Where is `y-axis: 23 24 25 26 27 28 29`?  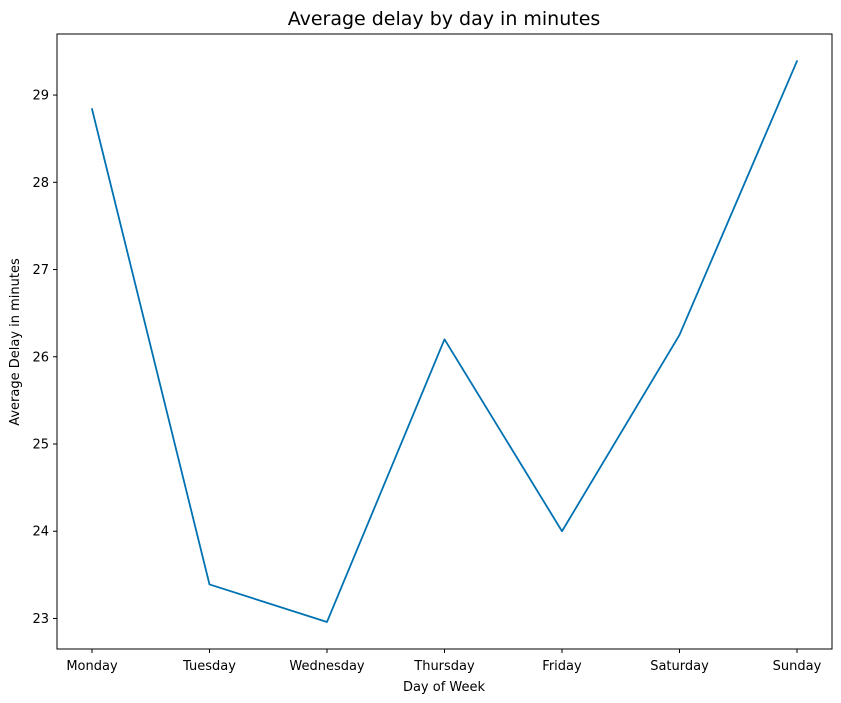
y-axis: 23 24 25 26 27 28 29 is located at coordinates (44, 358).